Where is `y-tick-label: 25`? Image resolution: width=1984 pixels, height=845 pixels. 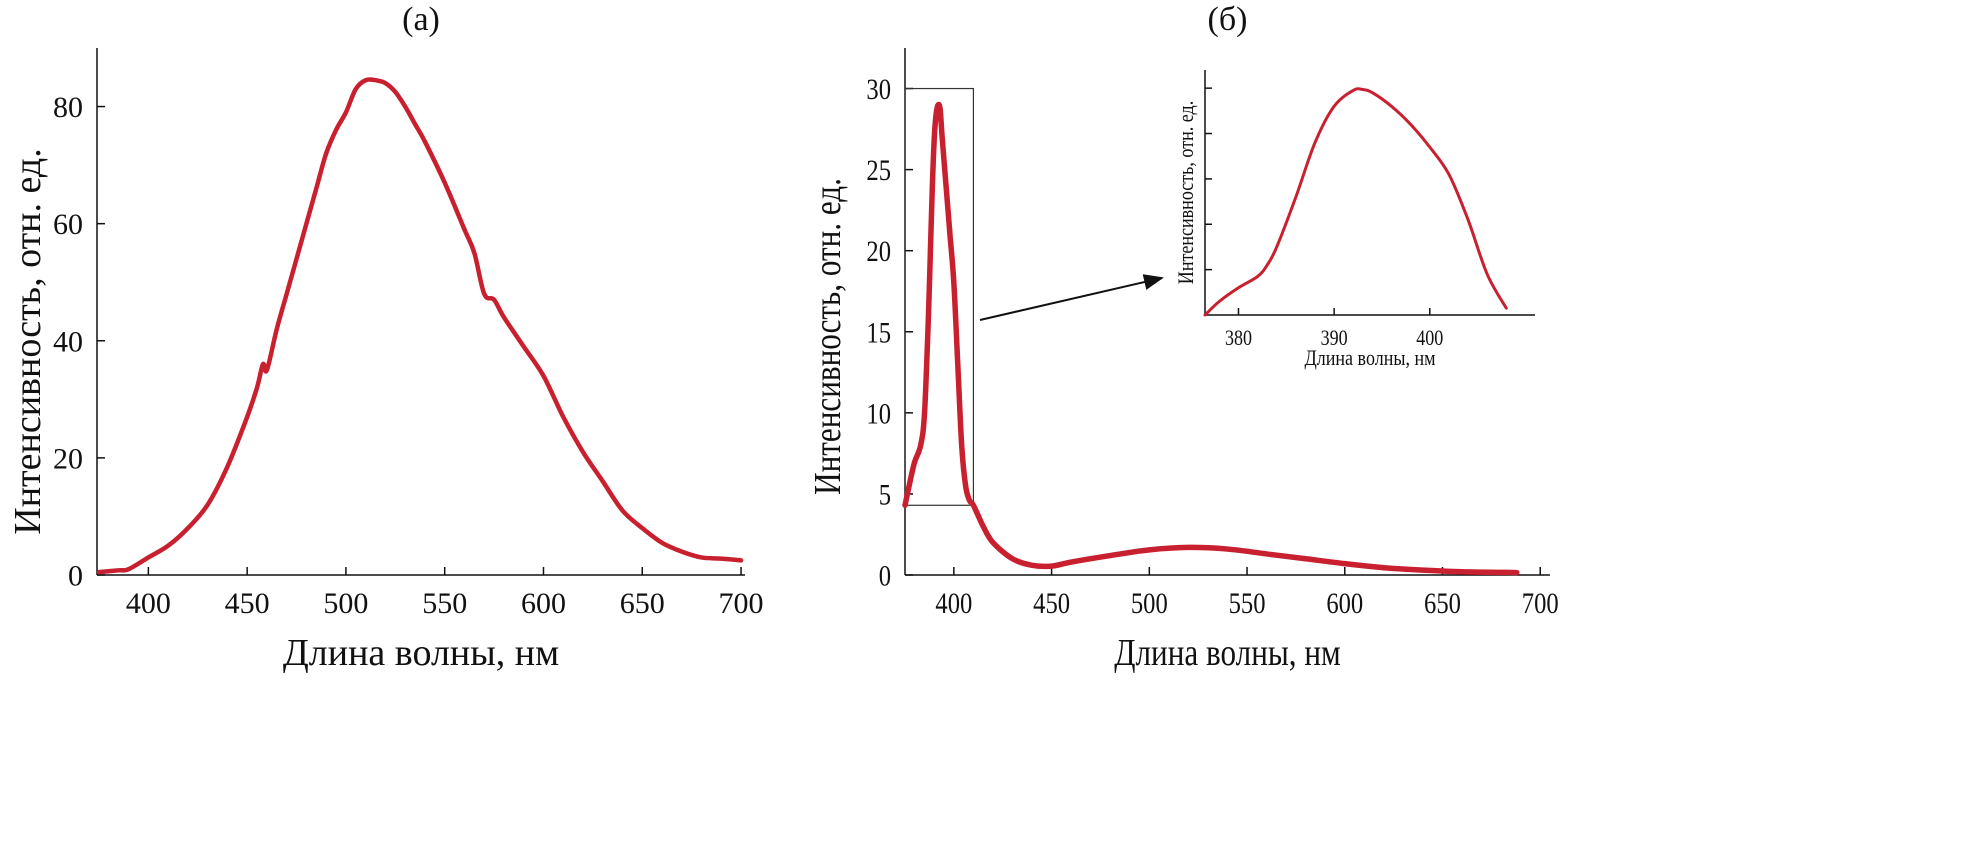
y-tick-label: 25 is located at coordinates (878, 170).